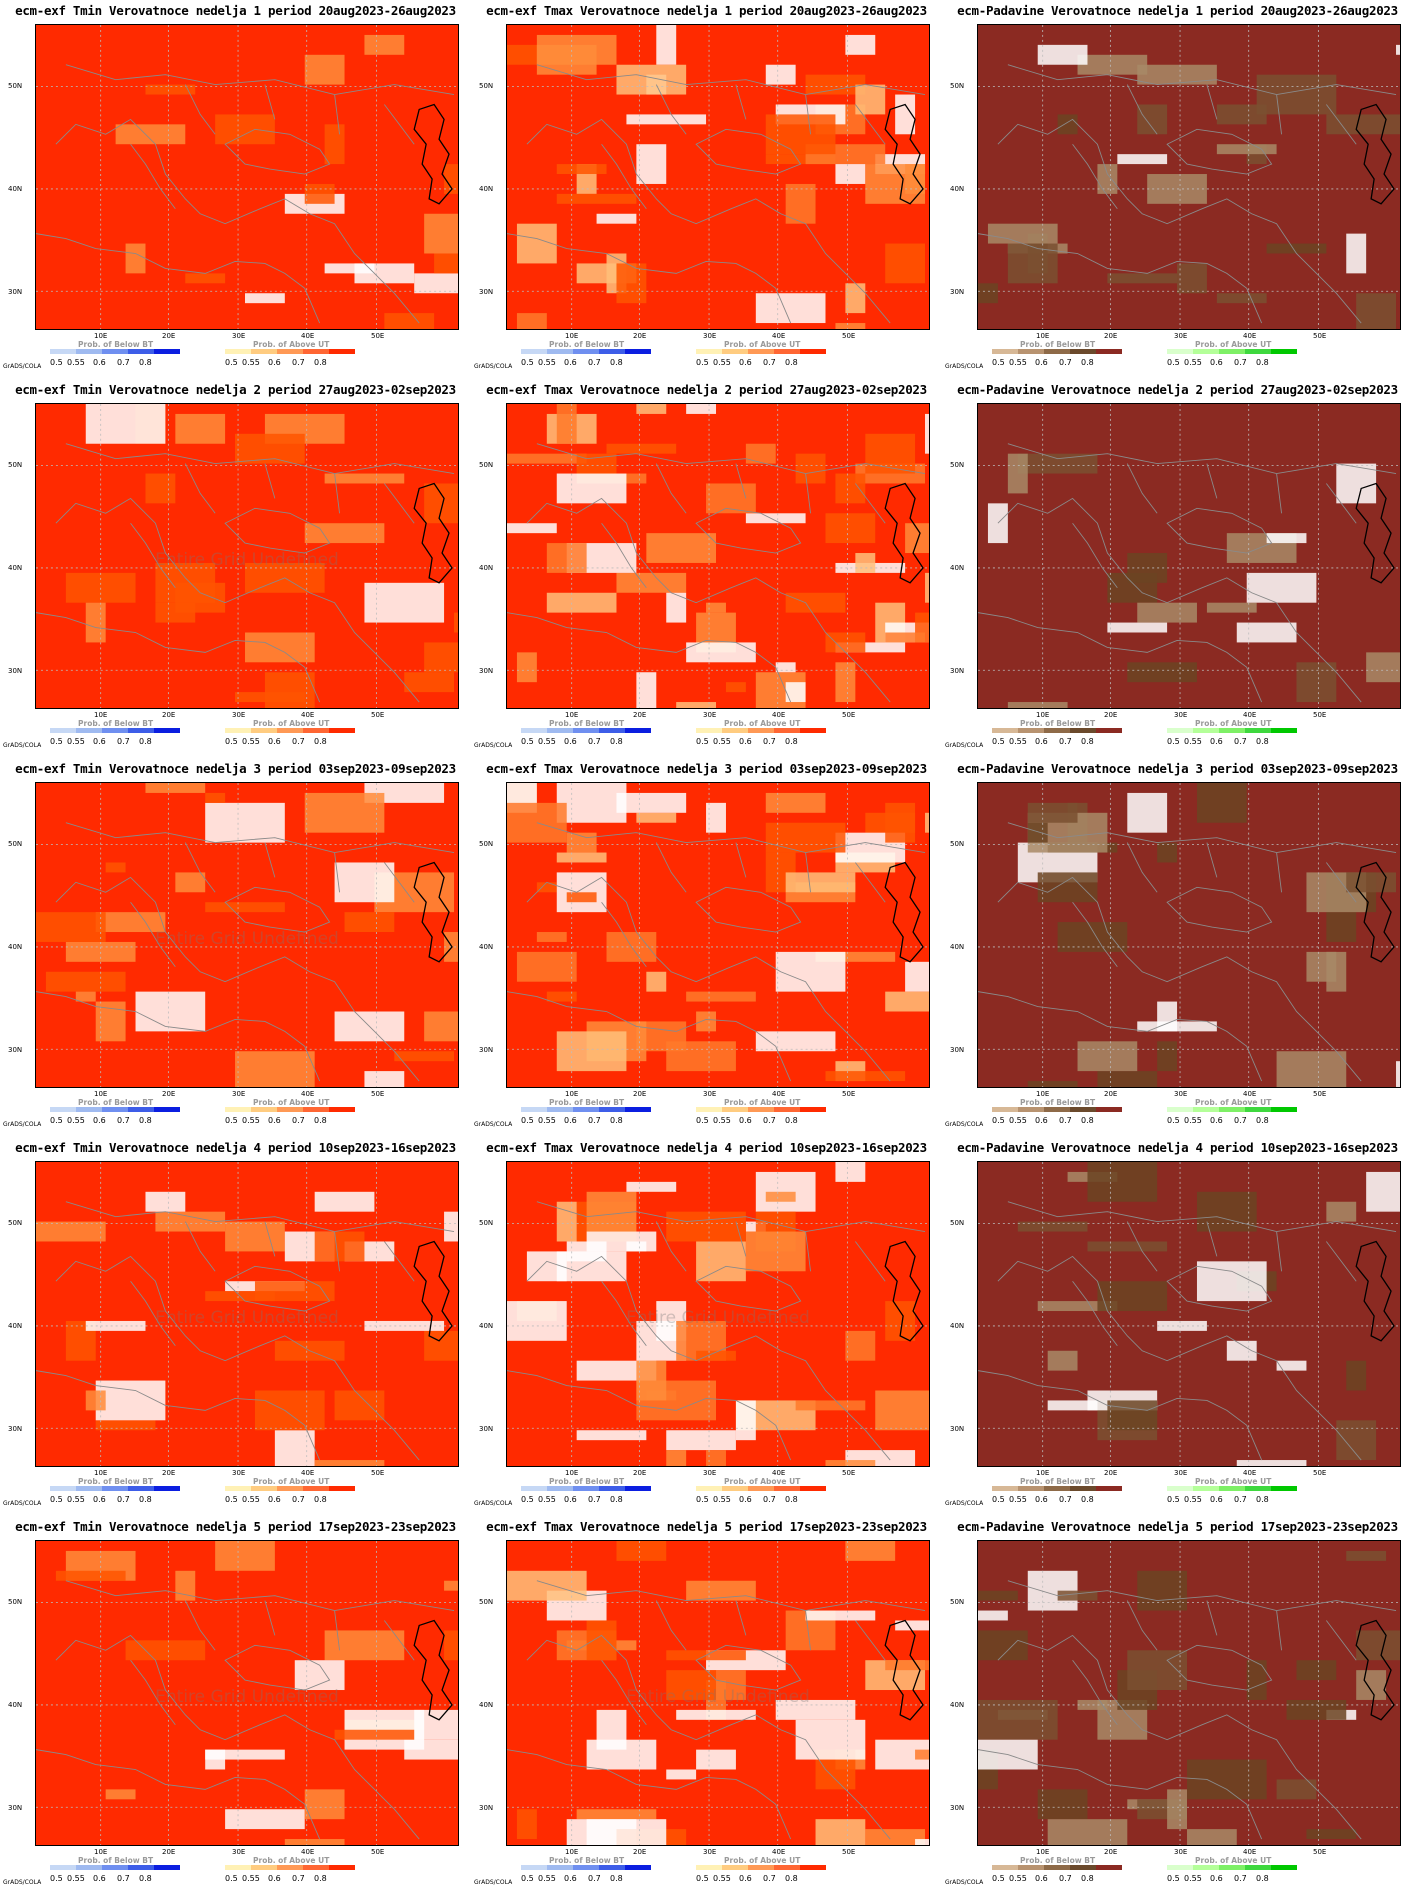 This screenshot has height=1895, width=1413. What do you see at coordinates (1232, 734) in the screenshot?
I see `above-legend: Prob. of Above UT 0.5 0.55 0.6 0.7 0.8` at bounding box center [1232, 734].